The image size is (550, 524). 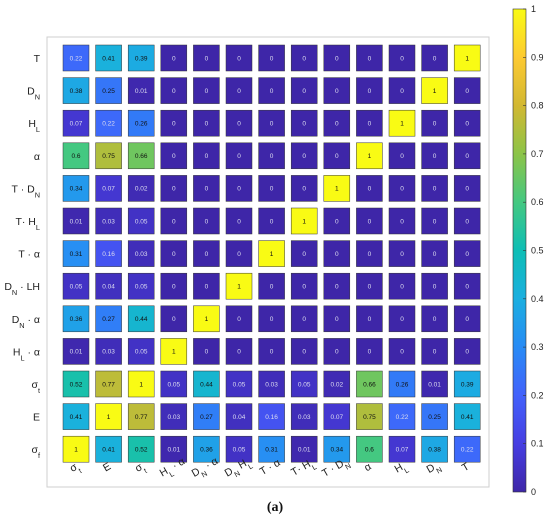 I want to click on row-tick-label: DN, so click(x=33, y=94).